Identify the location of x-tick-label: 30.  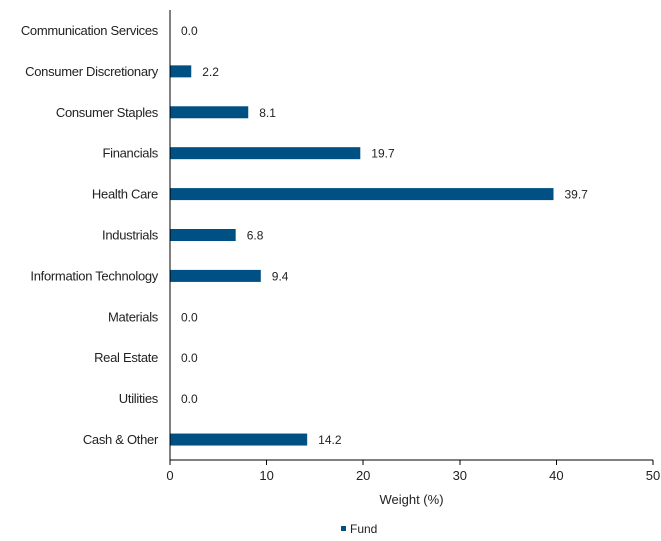
(460, 475).